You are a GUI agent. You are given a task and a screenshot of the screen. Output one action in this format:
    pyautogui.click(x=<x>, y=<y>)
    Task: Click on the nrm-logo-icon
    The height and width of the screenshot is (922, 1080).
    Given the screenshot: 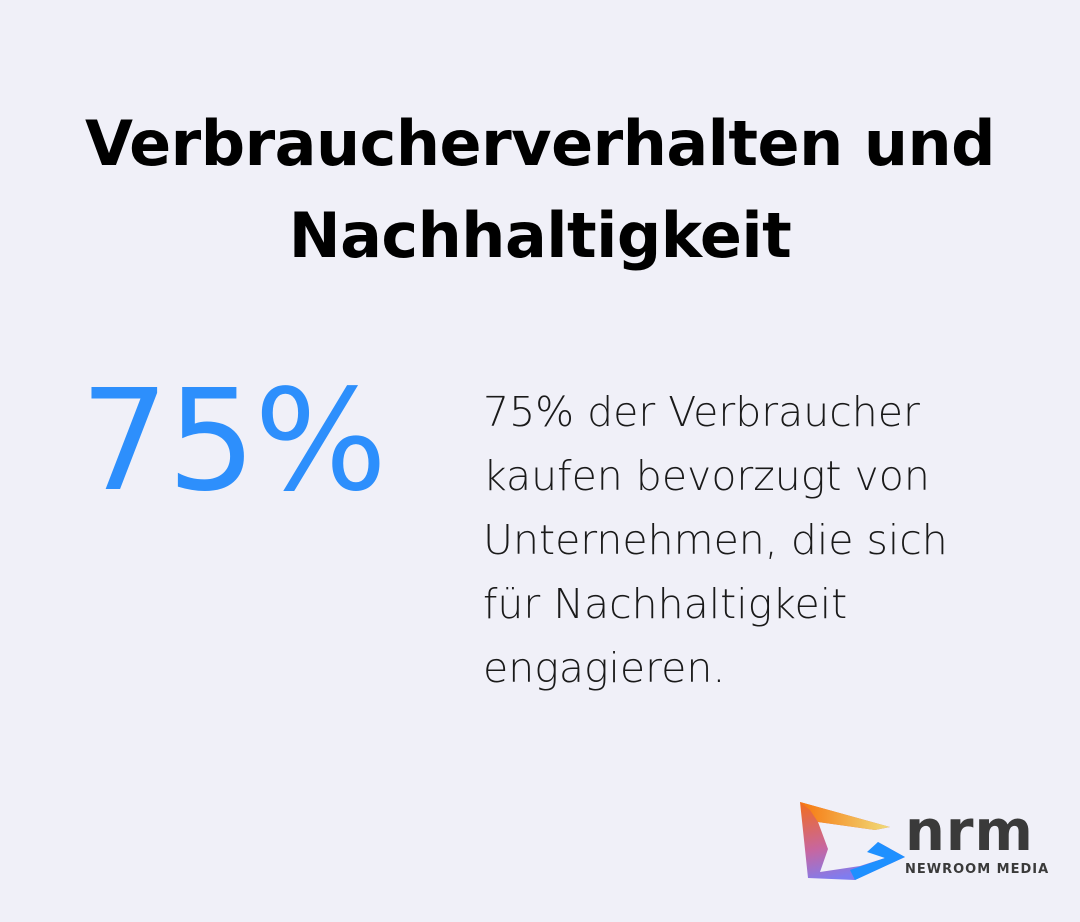 What is the action you would take?
    pyautogui.click(x=852, y=841)
    